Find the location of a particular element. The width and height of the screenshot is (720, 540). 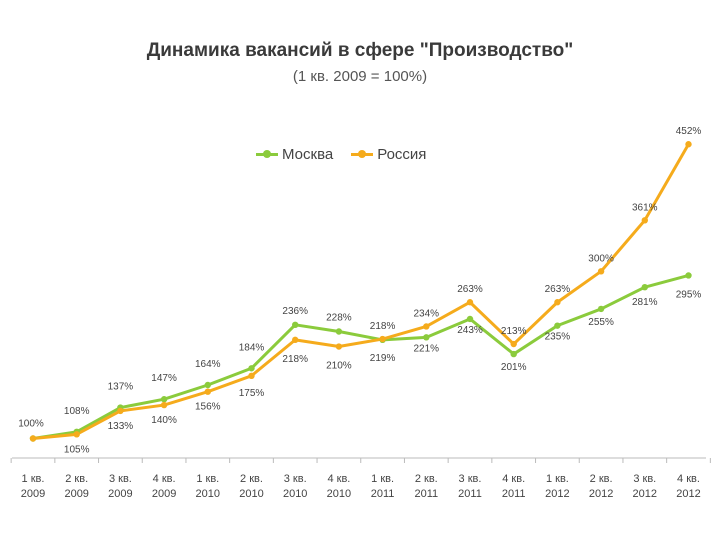

x-tick-label: 2 кв. 2010 is located at coordinates (251, 486).